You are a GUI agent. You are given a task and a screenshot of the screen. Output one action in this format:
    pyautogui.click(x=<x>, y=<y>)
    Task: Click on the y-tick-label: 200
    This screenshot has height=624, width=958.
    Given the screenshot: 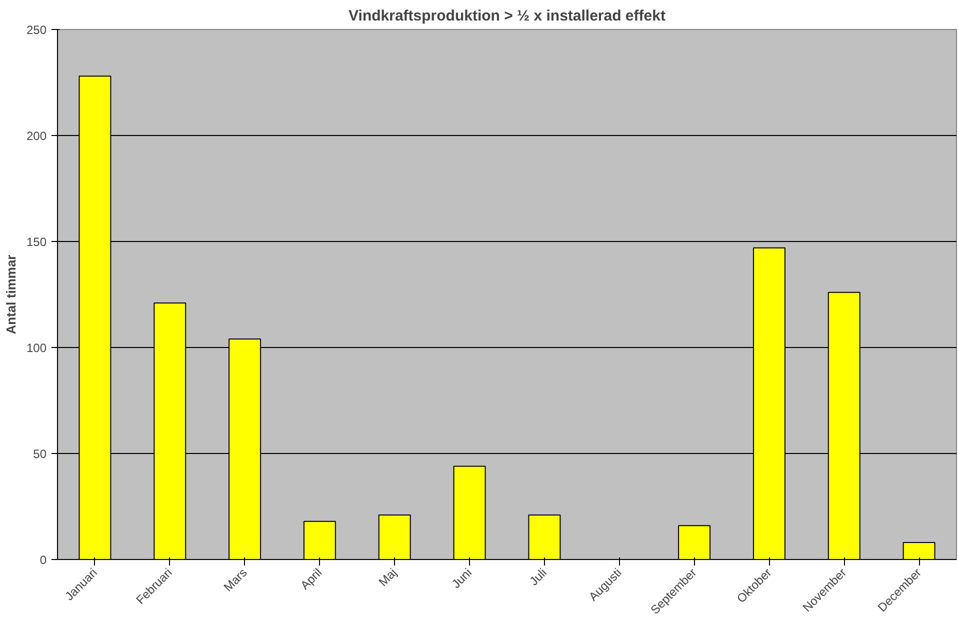 What is the action you would take?
    pyautogui.click(x=36, y=136)
    